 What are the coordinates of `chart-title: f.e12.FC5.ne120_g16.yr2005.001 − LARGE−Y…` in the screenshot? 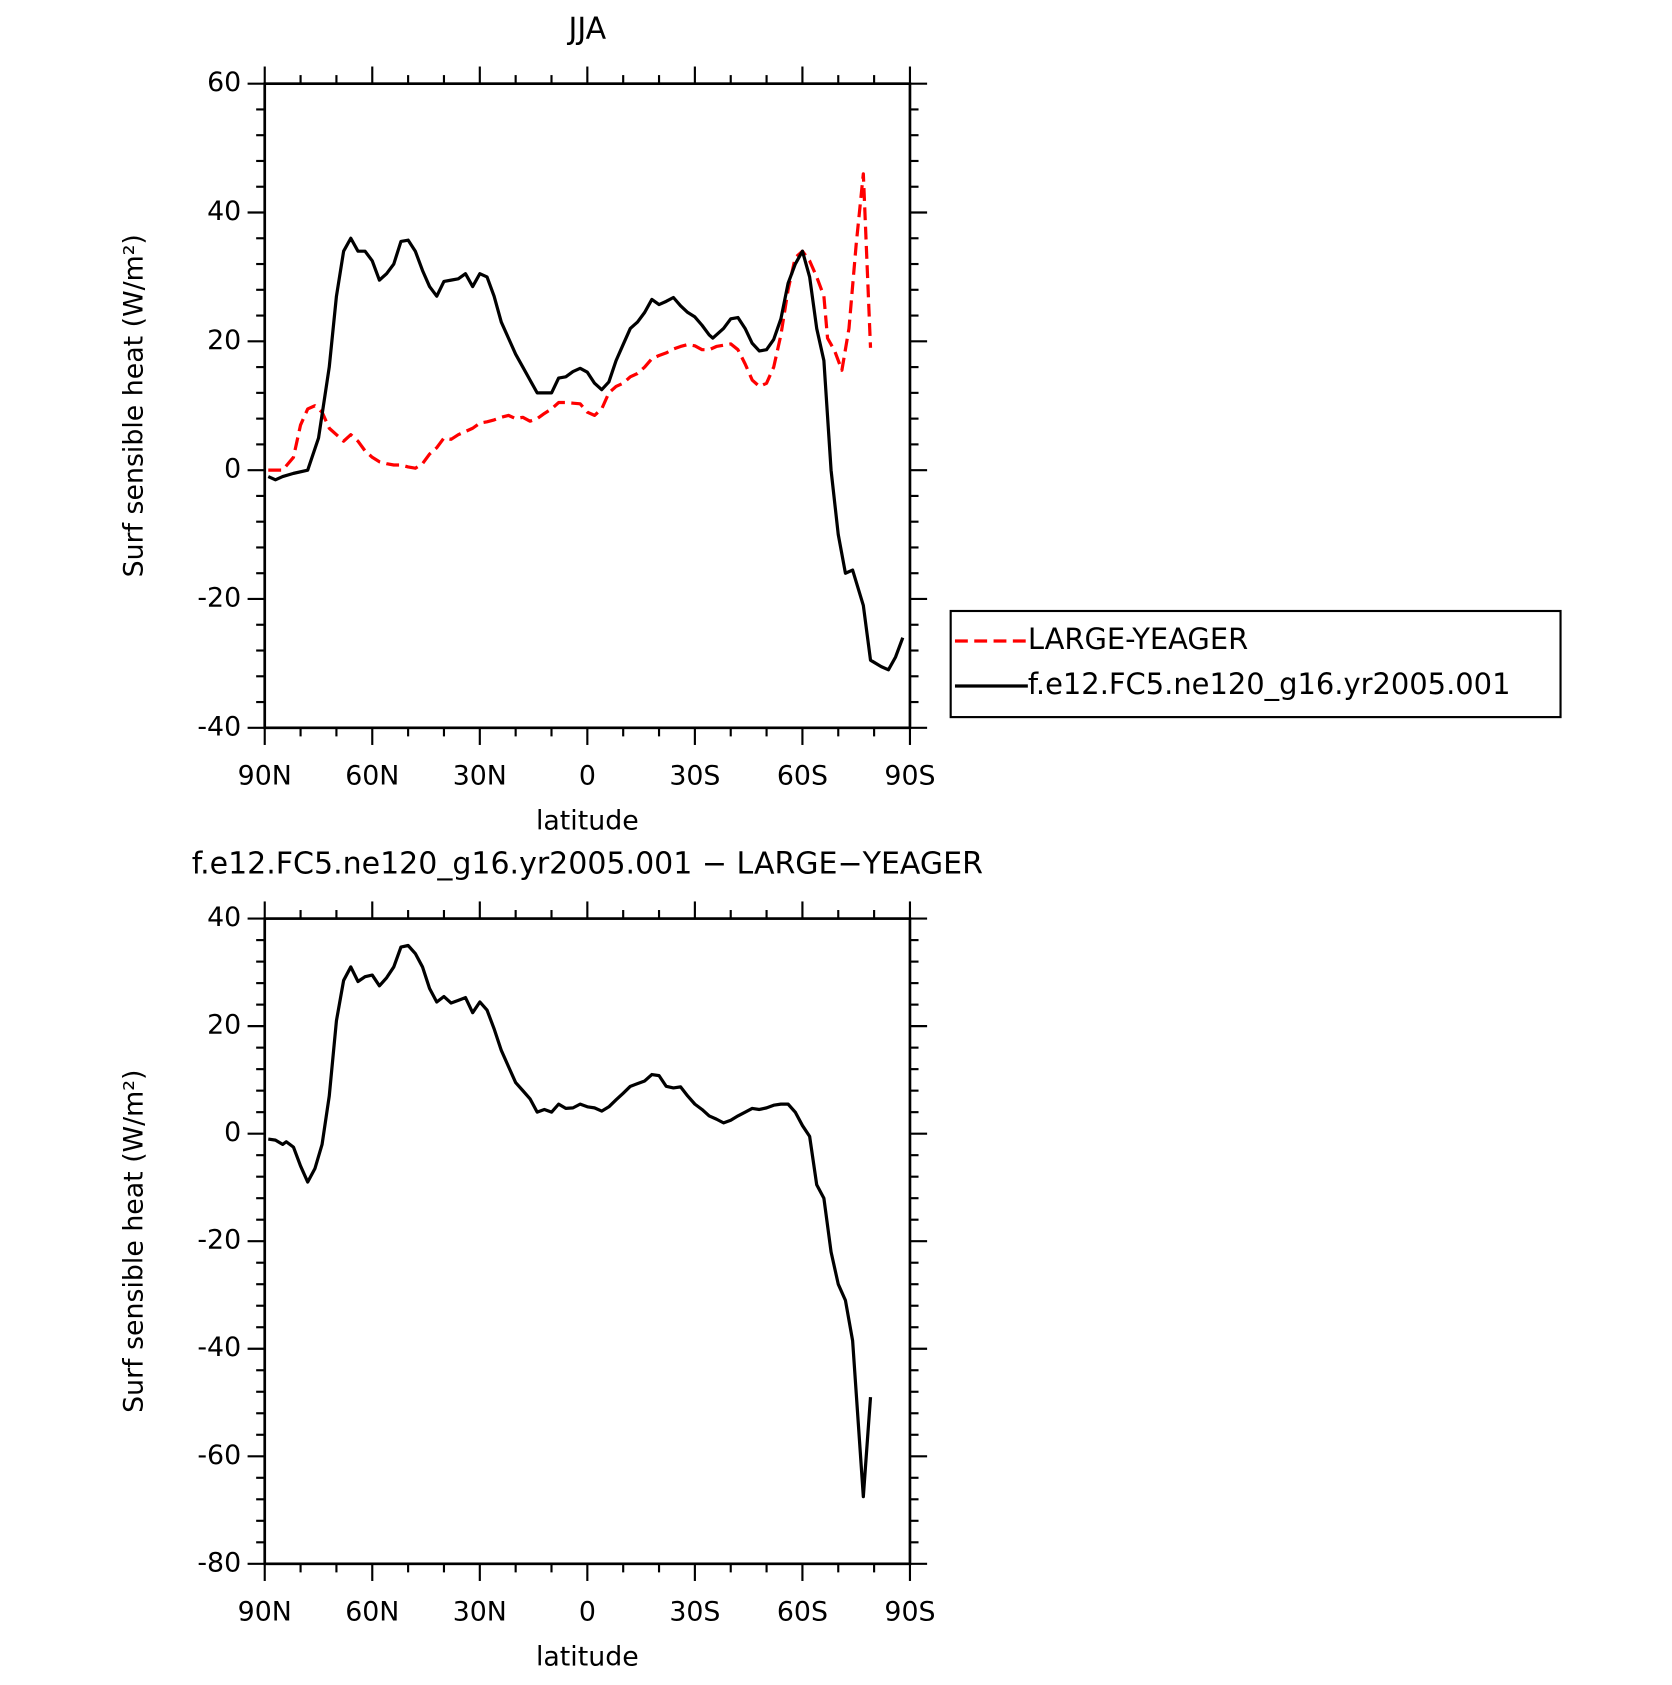 It's located at (587, 864).